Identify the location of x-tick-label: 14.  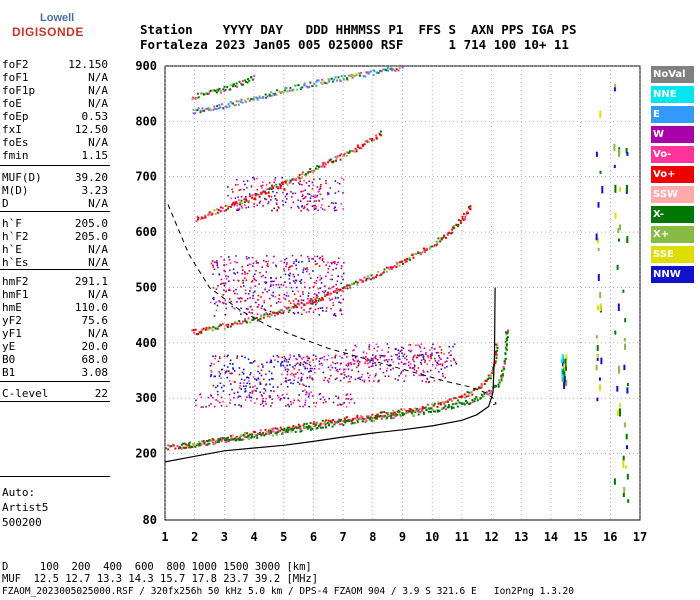
(551, 537).